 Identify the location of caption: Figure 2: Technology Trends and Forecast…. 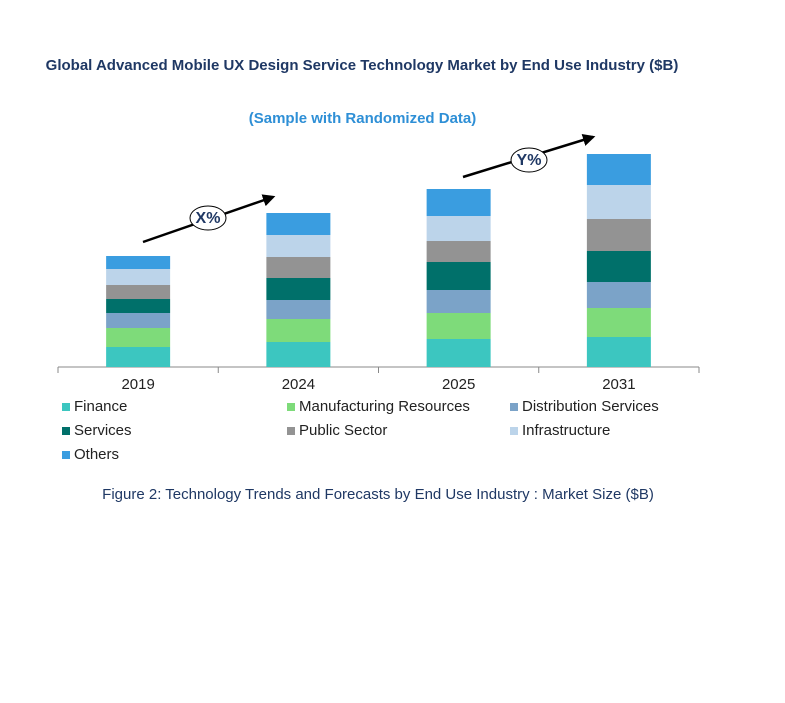
(378, 494).